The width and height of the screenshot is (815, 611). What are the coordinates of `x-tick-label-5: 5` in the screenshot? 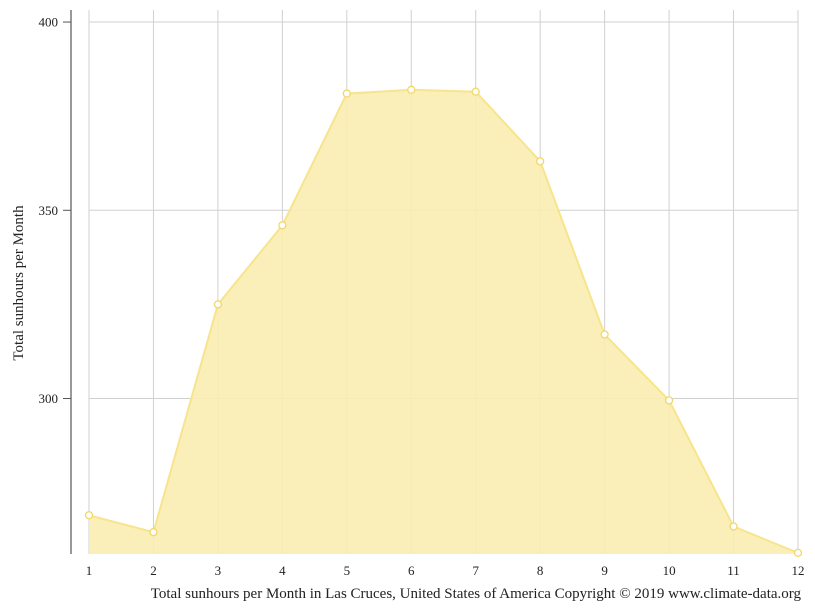 It's located at (347, 570).